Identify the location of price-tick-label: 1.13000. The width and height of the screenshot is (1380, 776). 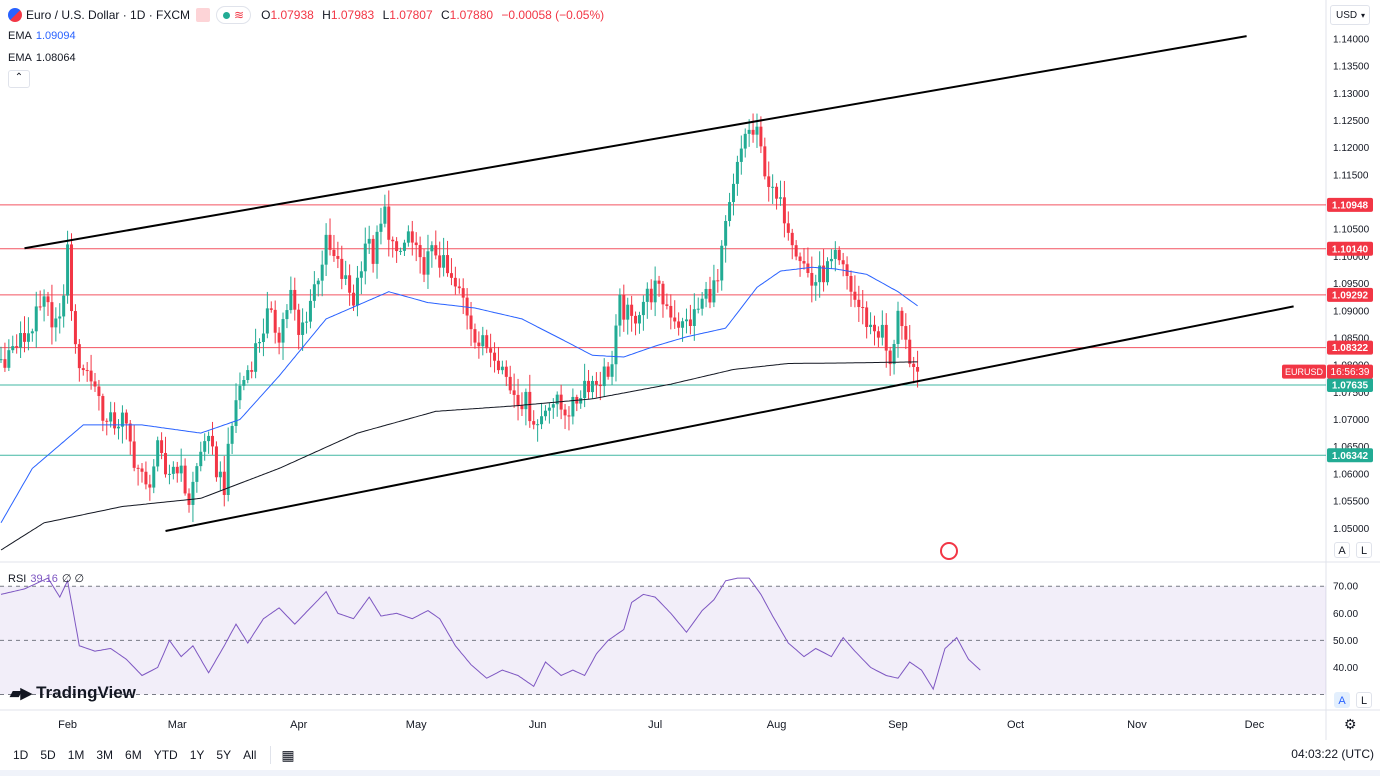
(1351, 94).